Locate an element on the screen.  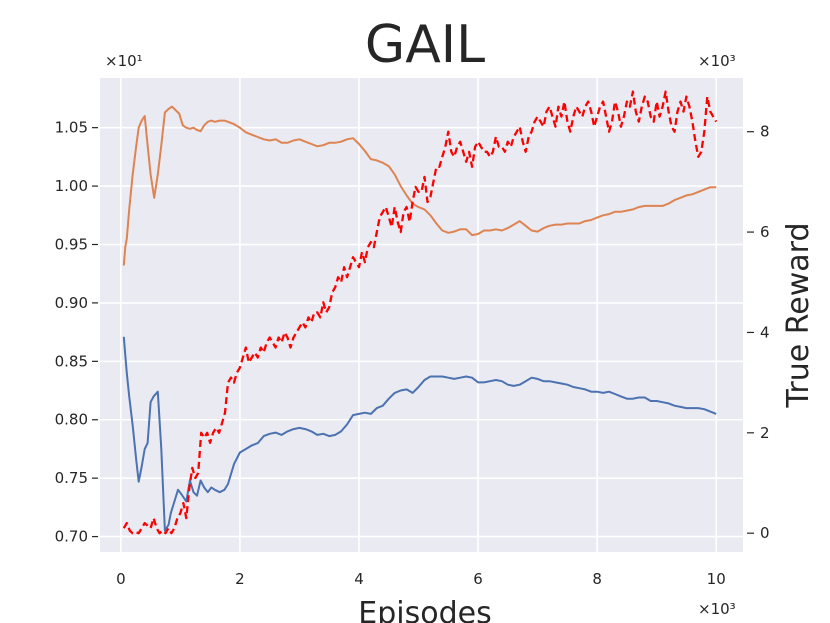
x-tick-label: 4 is located at coordinates (359, 579).